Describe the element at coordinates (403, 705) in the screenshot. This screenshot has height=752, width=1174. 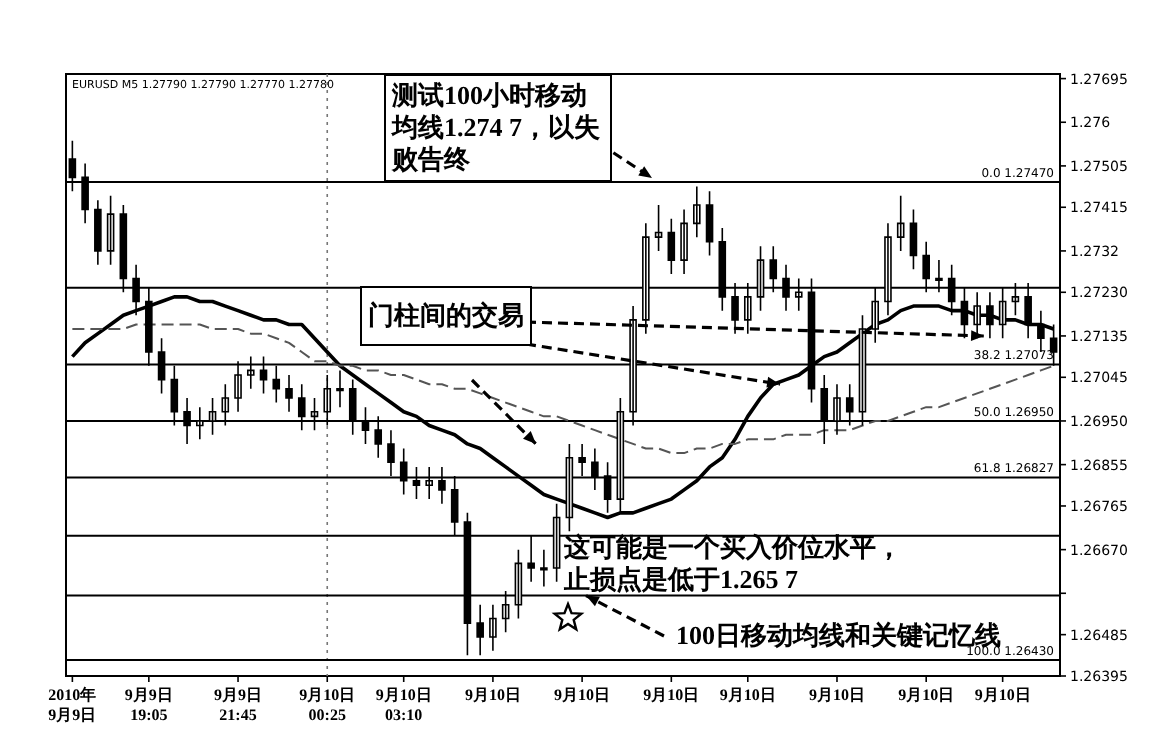
I see `x-tick-label: 9月10日 03:10` at that location.